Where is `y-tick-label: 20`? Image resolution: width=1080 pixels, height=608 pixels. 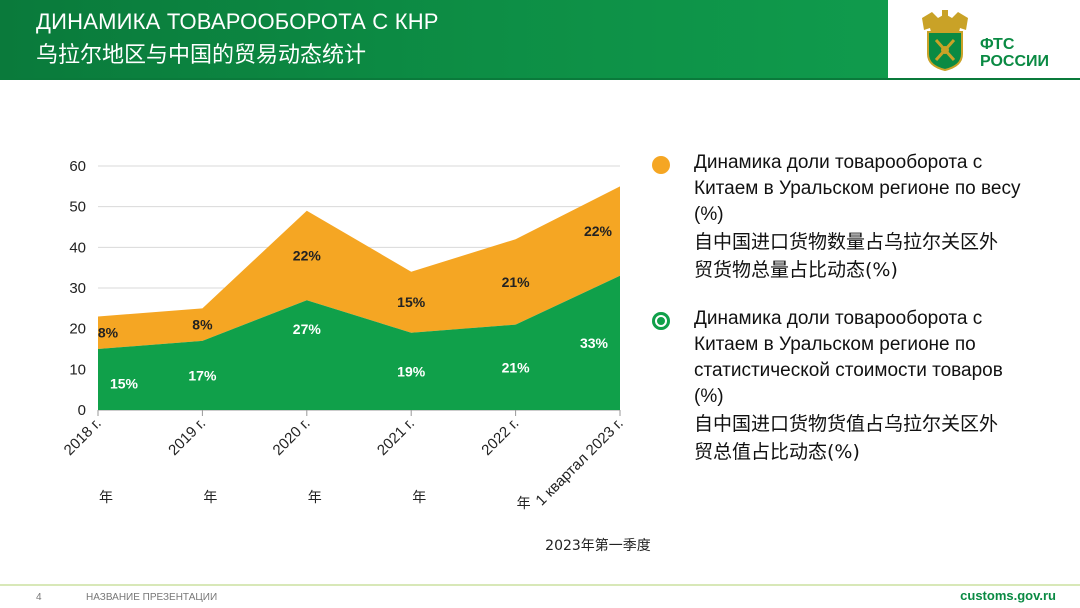
y-tick-label: 20 is located at coordinates (77, 329).